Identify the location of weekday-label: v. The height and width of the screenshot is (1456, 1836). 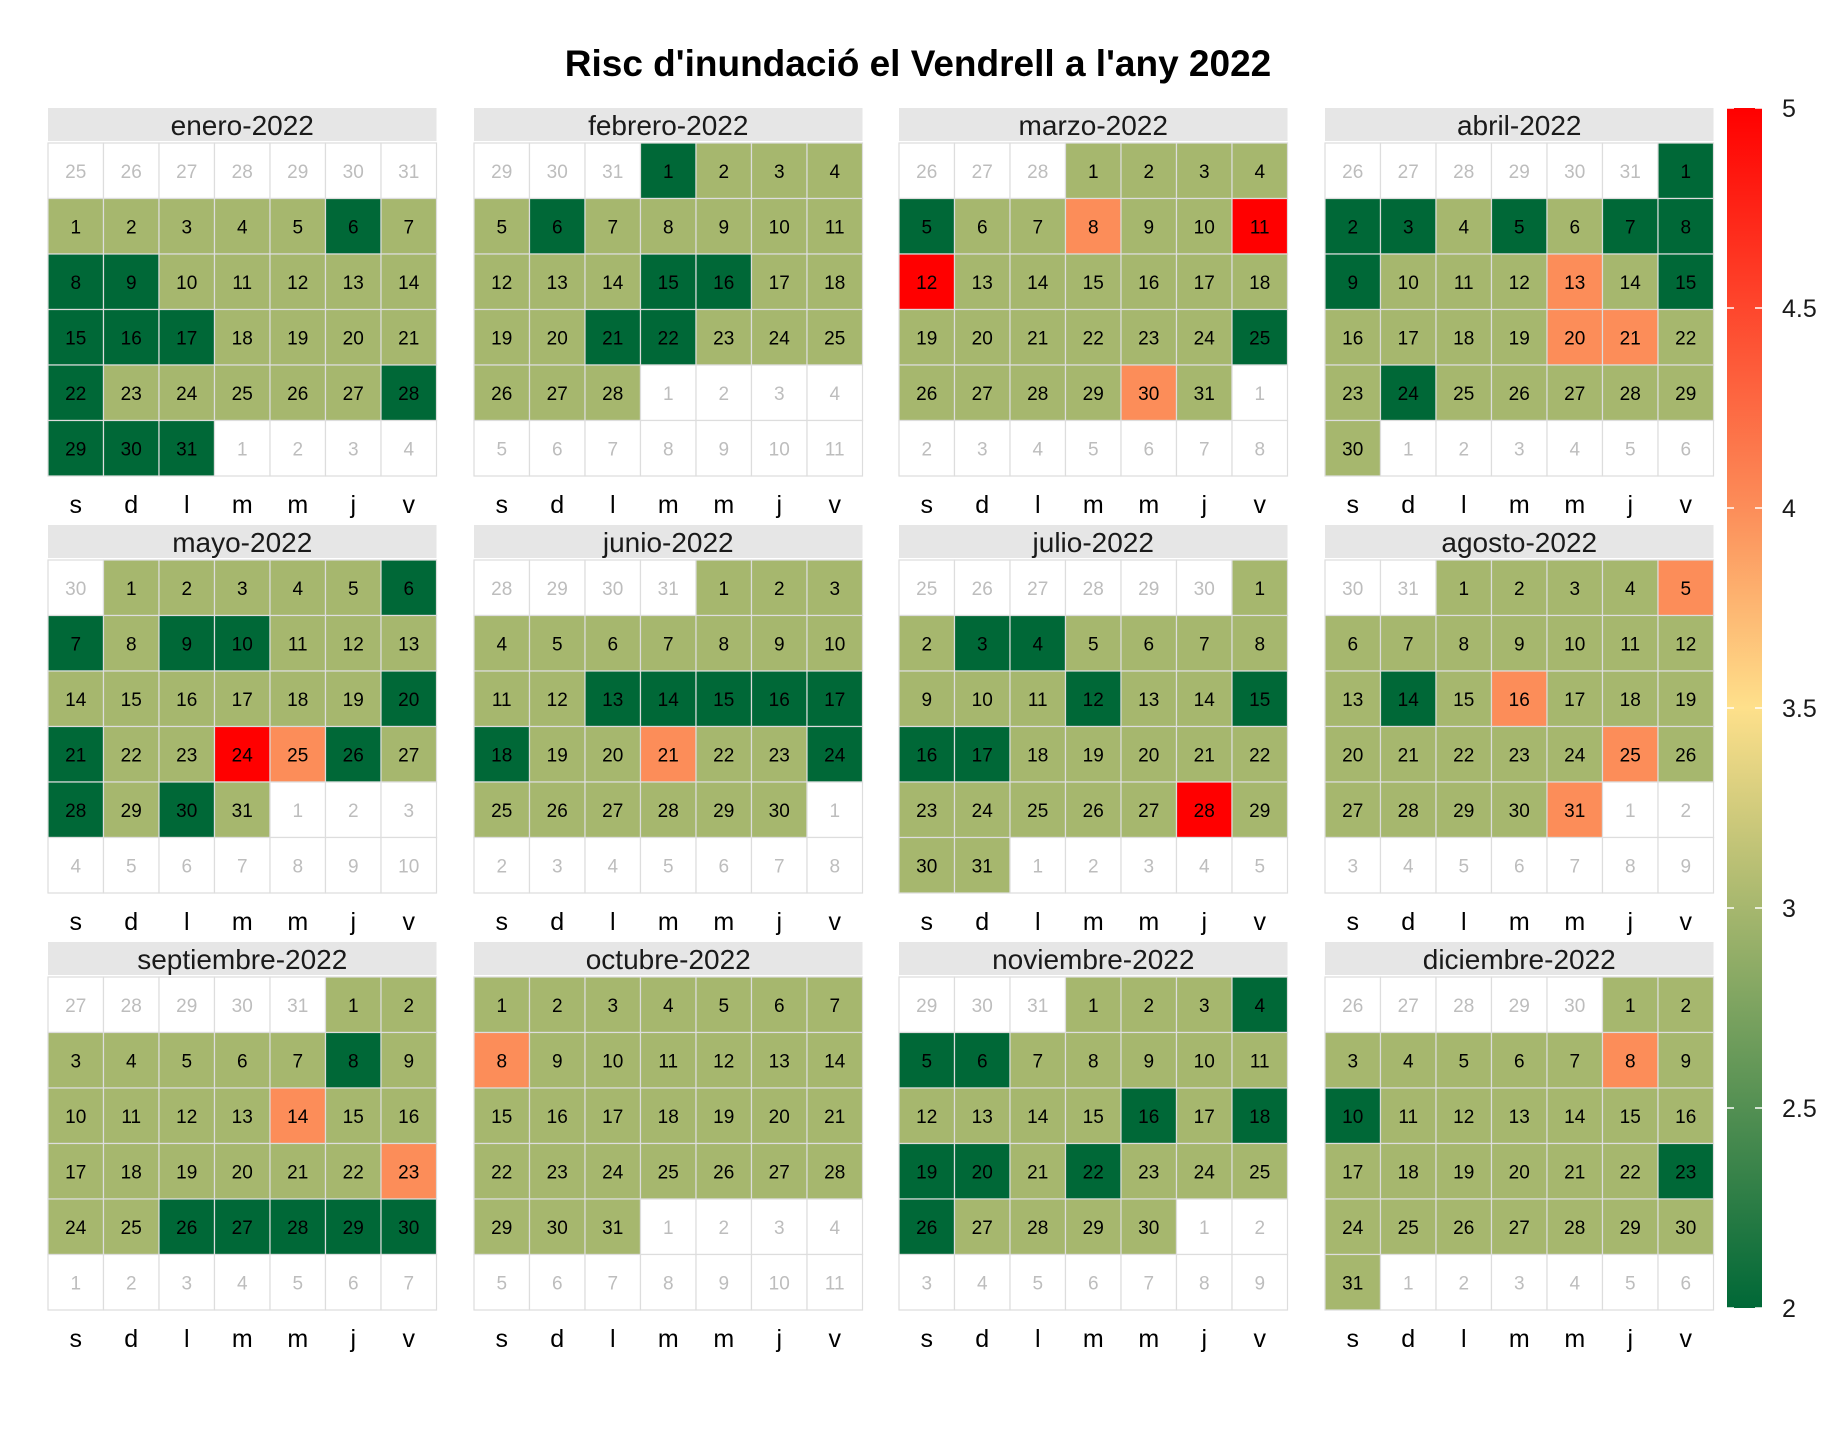
(1686, 1339).